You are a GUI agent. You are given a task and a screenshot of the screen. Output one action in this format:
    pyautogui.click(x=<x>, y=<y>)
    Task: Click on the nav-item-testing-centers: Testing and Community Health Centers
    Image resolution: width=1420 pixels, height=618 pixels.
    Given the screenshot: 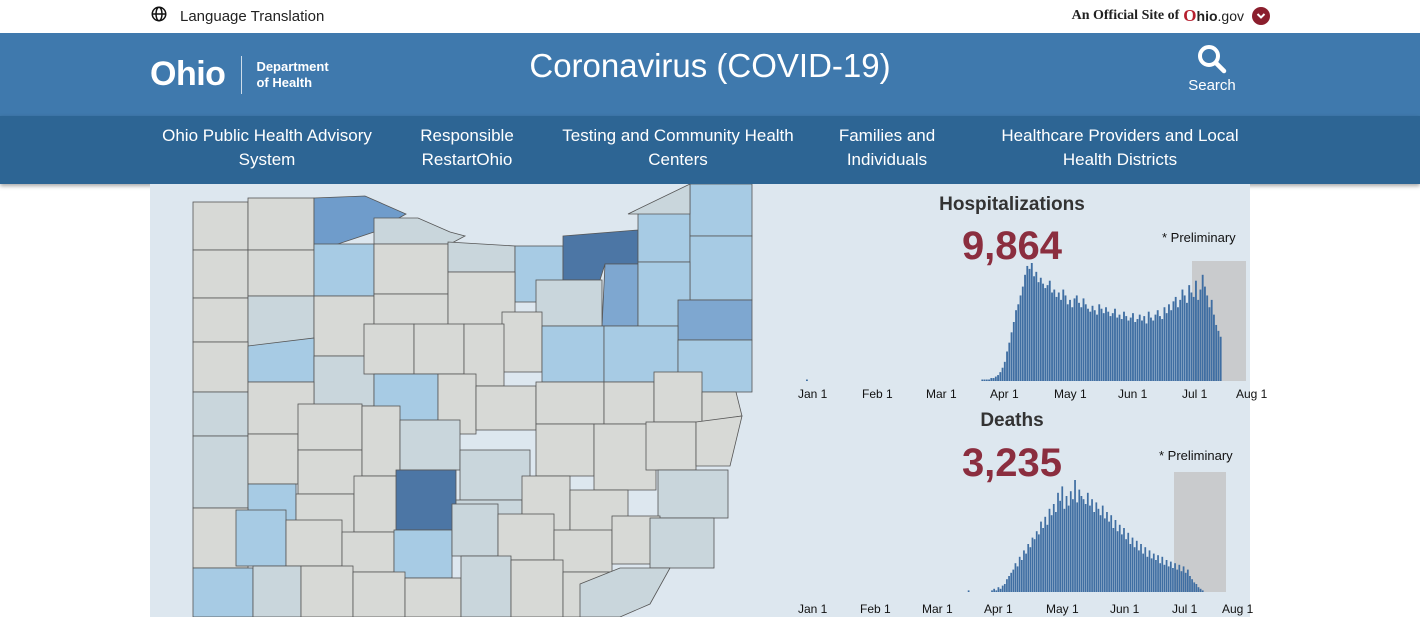 What is the action you would take?
    pyautogui.click(x=678, y=148)
    